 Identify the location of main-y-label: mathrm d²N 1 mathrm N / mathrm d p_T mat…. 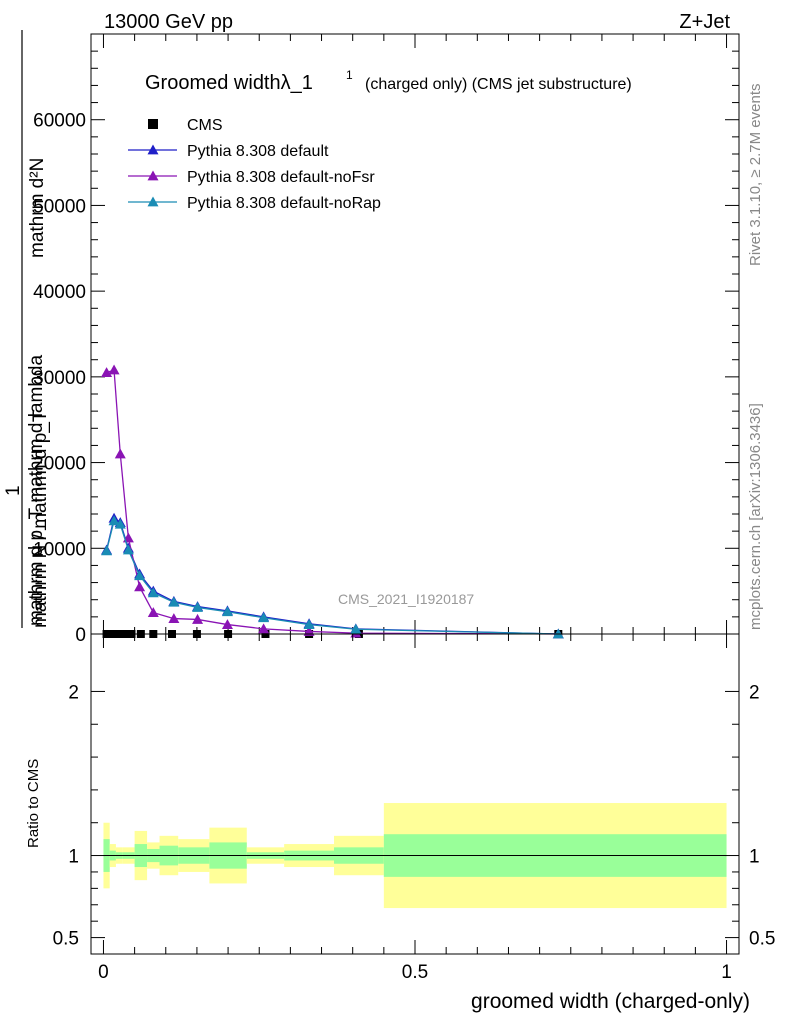
(27, 329).